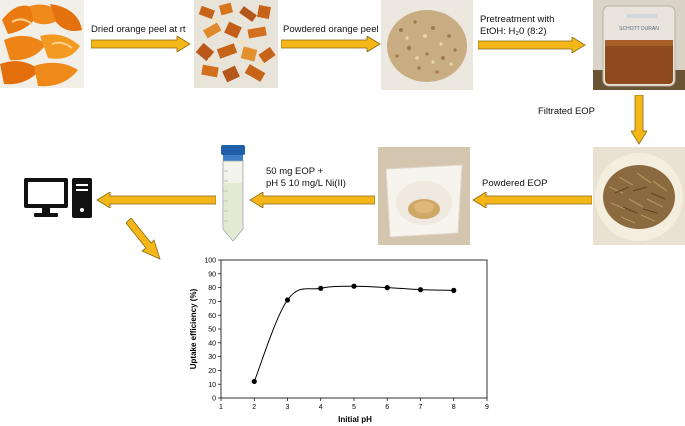 The width and height of the screenshot is (685, 426). What do you see at coordinates (454, 407) in the screenshot?
I see `x-tick-label: 8` at bounding box center [454, 407].